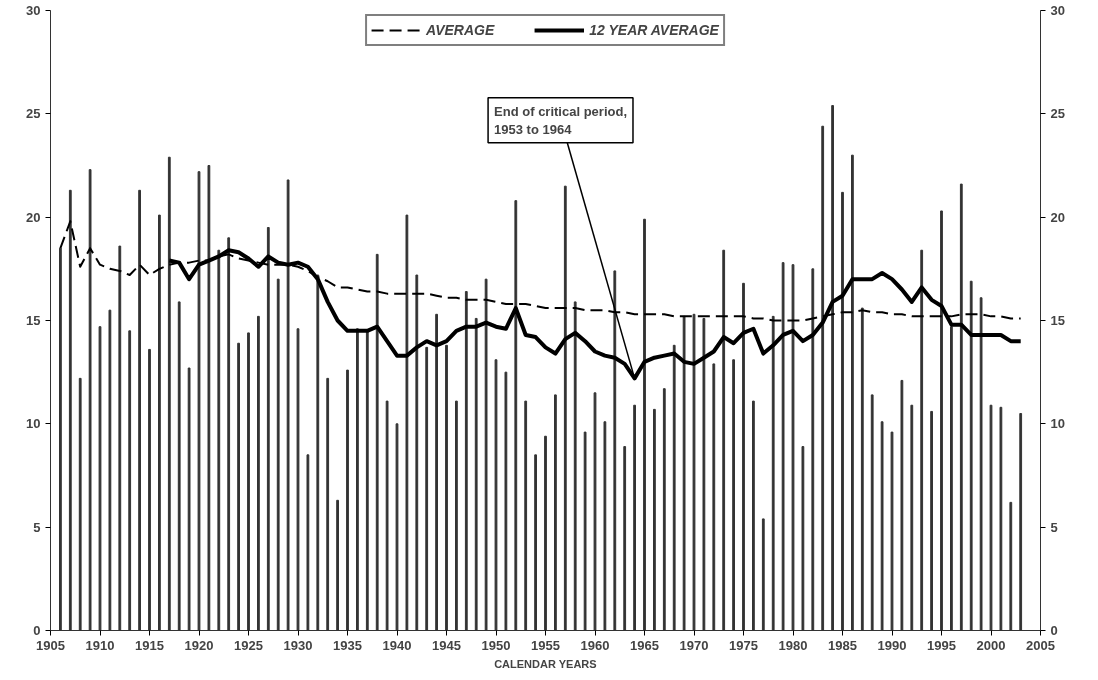 The image size is (1098, 680). What do you see at coordinates (1057, 114) in the screenshot?
I see `y2-tick-label: 25` at bounding box center [1057, 114].